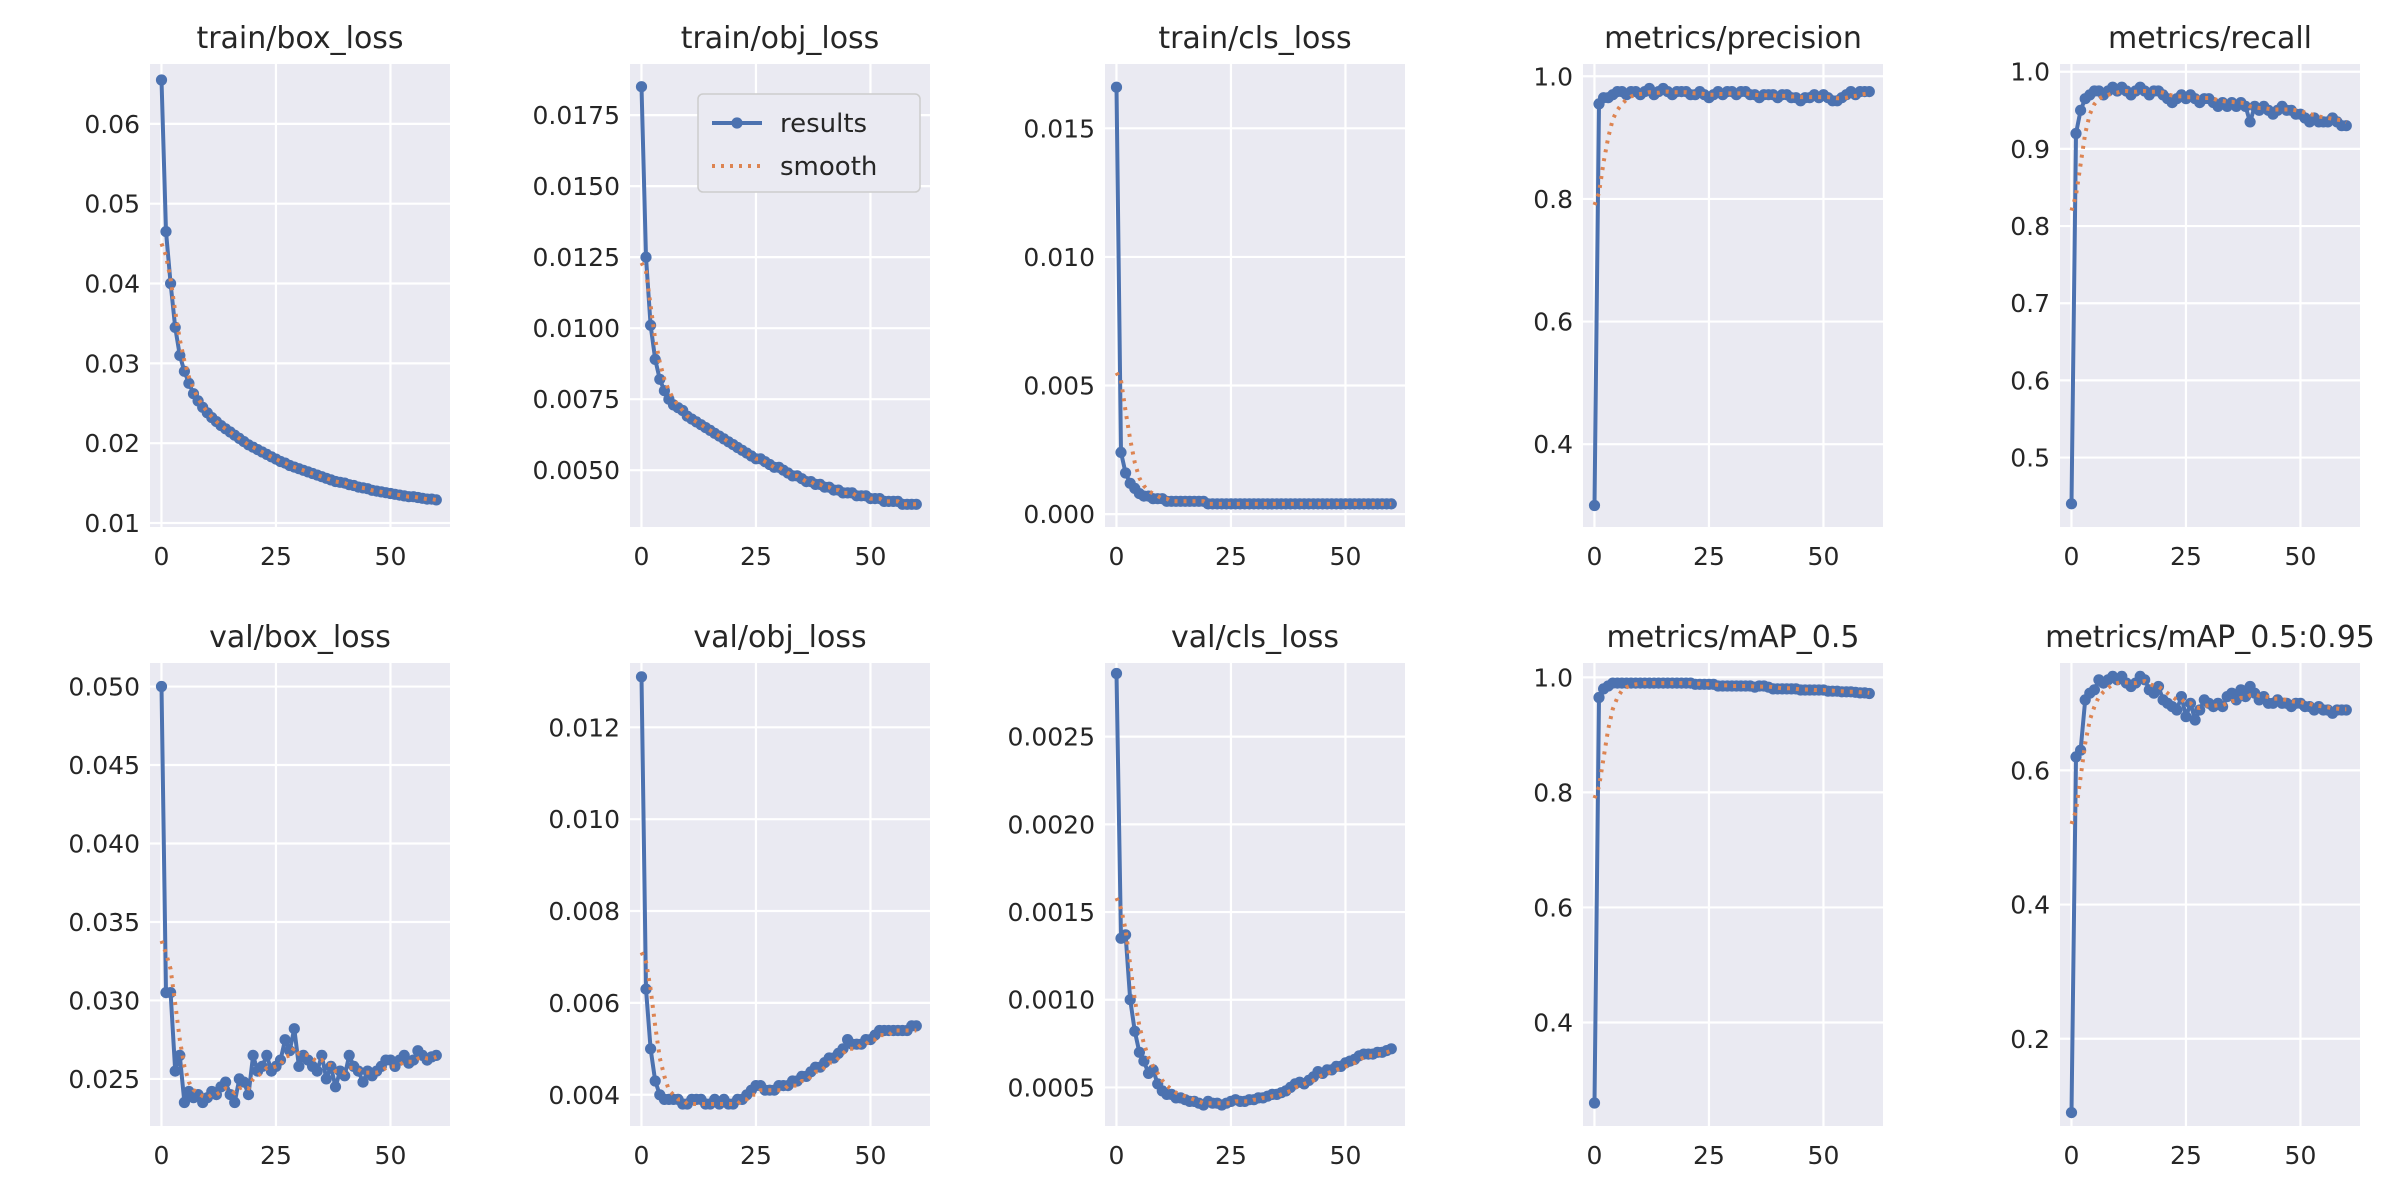 This screenshot has width=2400, height=1200. Describe the element at coordinates (299, 38) in the screenshot. I see `subplot-title: train/box_loss` at that location.